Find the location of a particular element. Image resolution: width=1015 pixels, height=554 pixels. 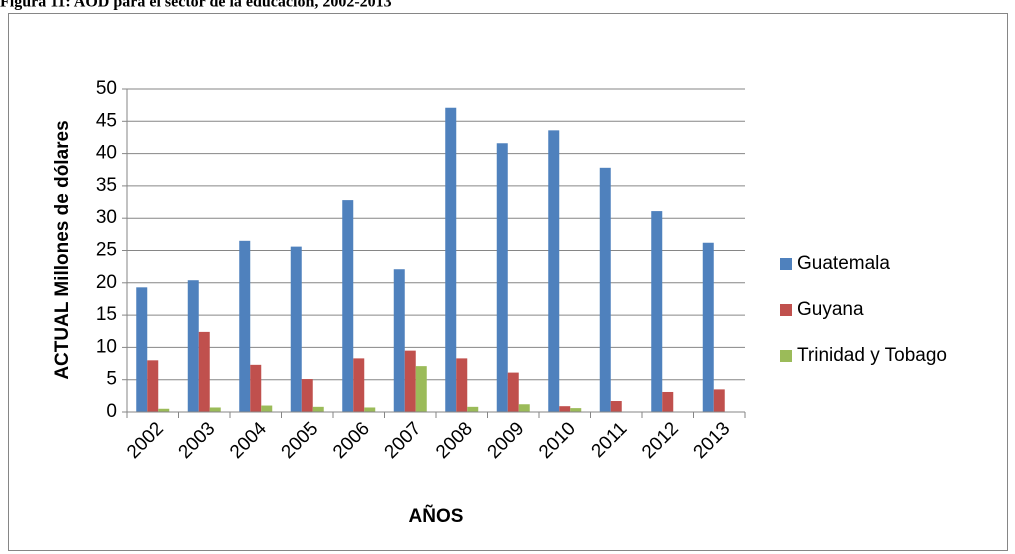

y-tick-label: 25 is located at coordinates (106, 250).